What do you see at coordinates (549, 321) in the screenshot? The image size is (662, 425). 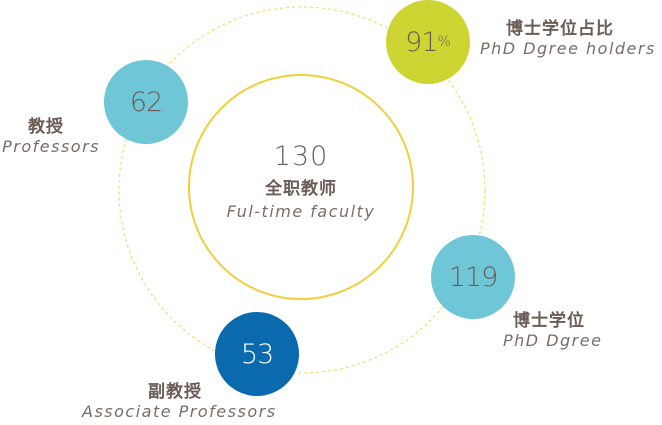 I see `phd-zh: 博士学位` at bounding box center [549, 321].